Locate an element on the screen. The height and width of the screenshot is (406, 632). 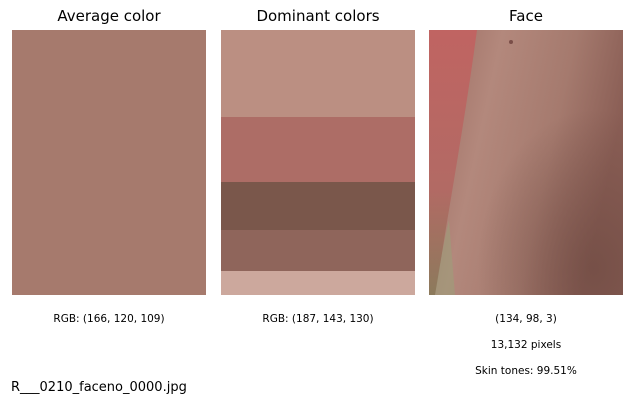
dominant-color-rgb: RGB: (187, 143, 130) is located at coordinates (318, 319).